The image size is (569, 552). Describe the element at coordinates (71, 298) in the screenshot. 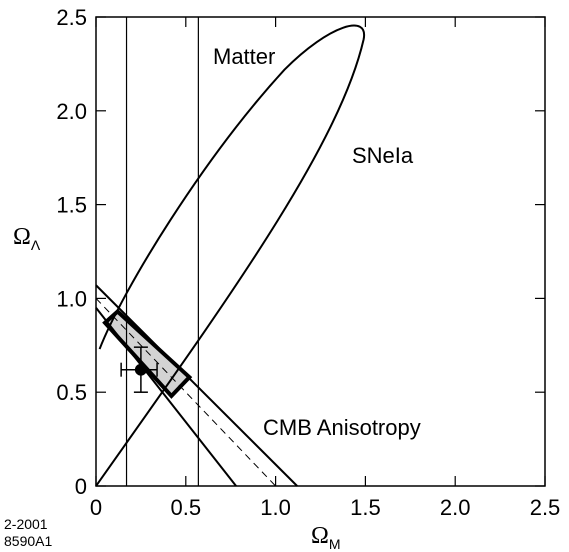

I see `y-tick-label: 1.0` at that location.